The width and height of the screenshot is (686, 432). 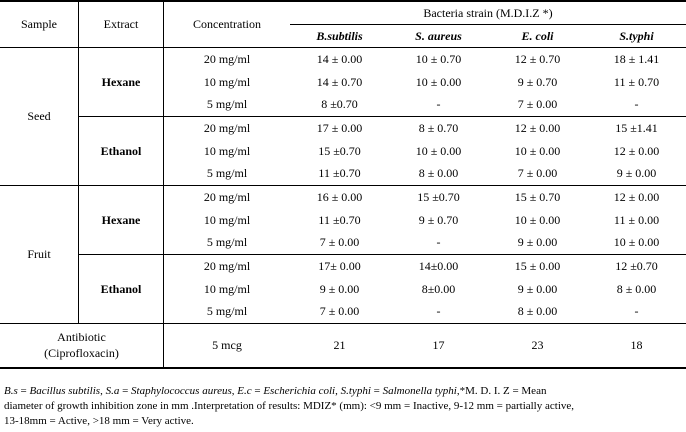 What do you see at coordinates (438, 128) in the screenshot?
I see `value-cell: 8 ± 0.70` at bounding box center [438, 128].